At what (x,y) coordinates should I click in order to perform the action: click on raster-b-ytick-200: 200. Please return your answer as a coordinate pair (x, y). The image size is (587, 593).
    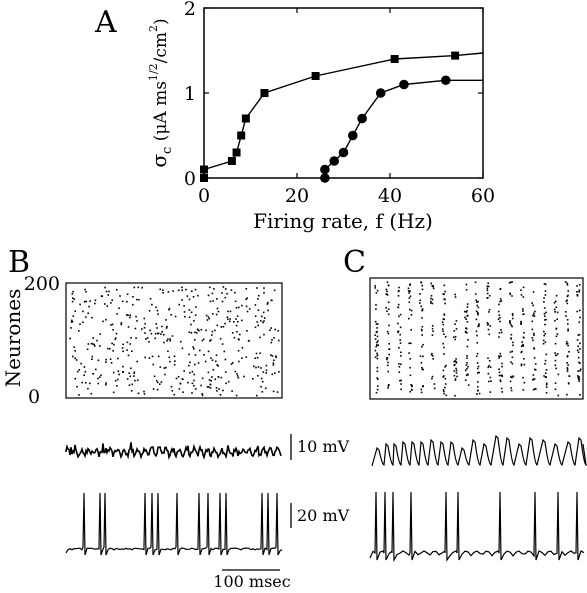
    Looking at the image, I should click on (42, 284).